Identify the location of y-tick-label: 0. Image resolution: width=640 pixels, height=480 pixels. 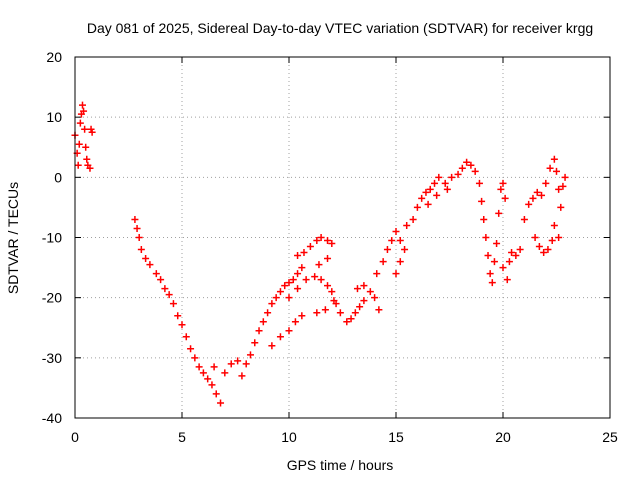
(58, 177).